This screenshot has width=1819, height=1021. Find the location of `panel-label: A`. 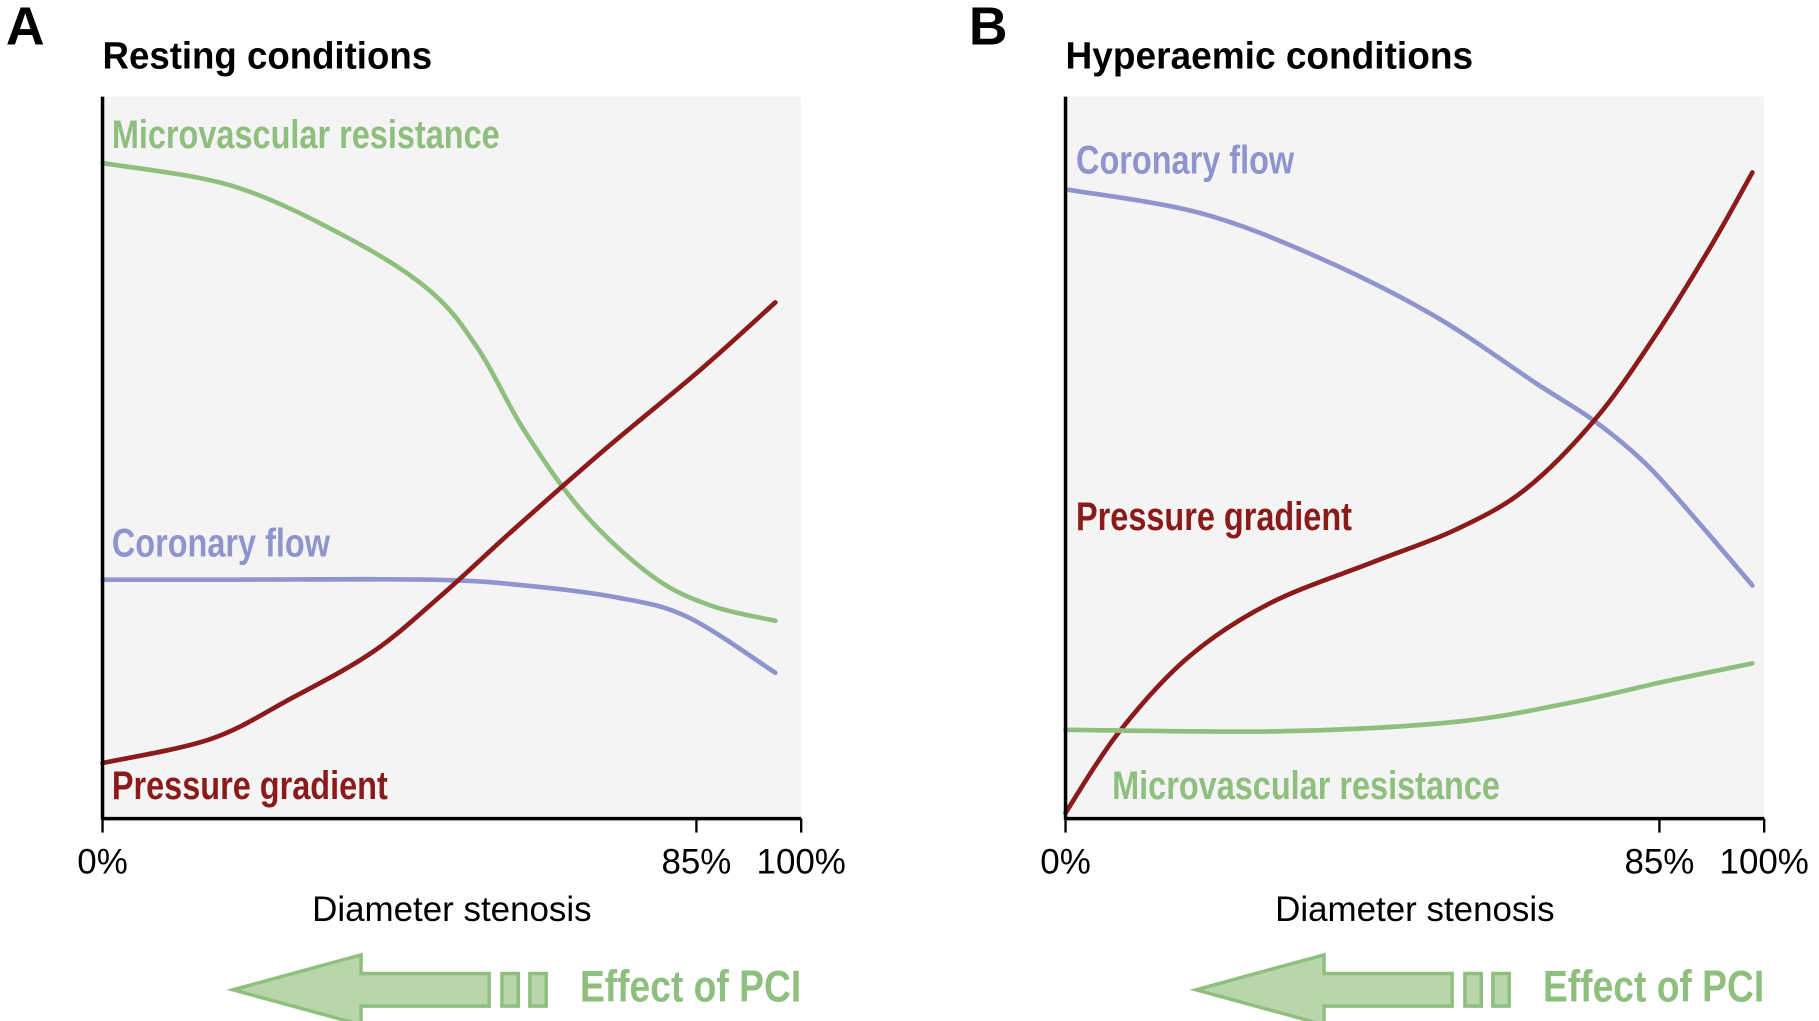

panel-label: A is located at coordinates (25, 28).